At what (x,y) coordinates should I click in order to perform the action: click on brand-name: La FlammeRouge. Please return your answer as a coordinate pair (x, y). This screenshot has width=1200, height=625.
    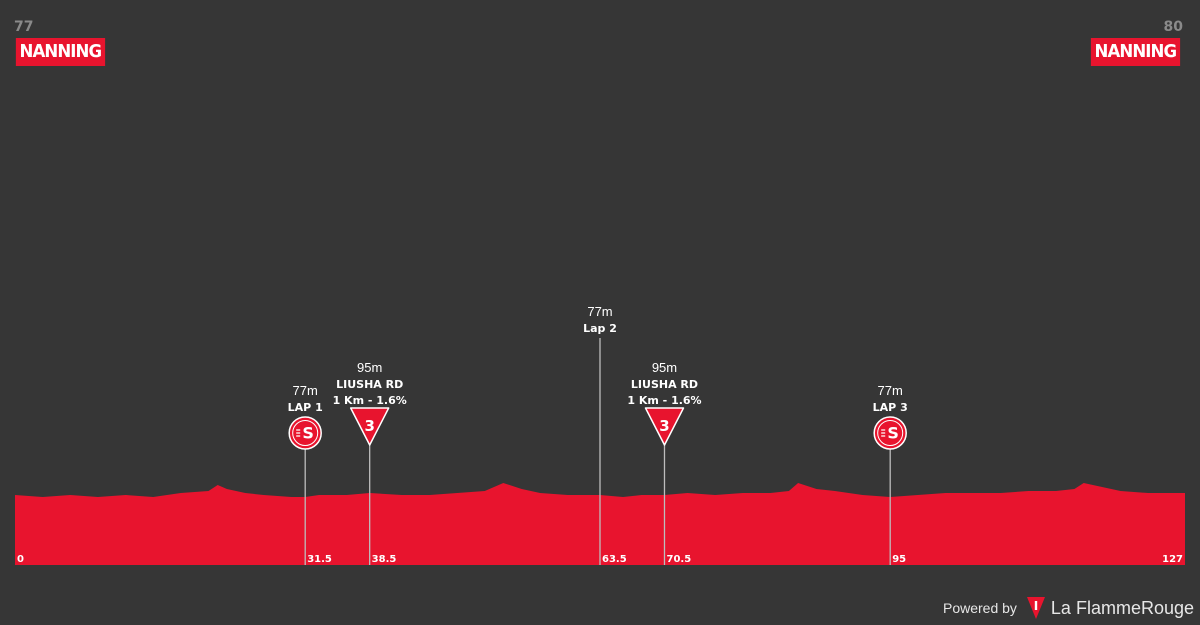
    Looking at the image, I should click on (1122, 607).